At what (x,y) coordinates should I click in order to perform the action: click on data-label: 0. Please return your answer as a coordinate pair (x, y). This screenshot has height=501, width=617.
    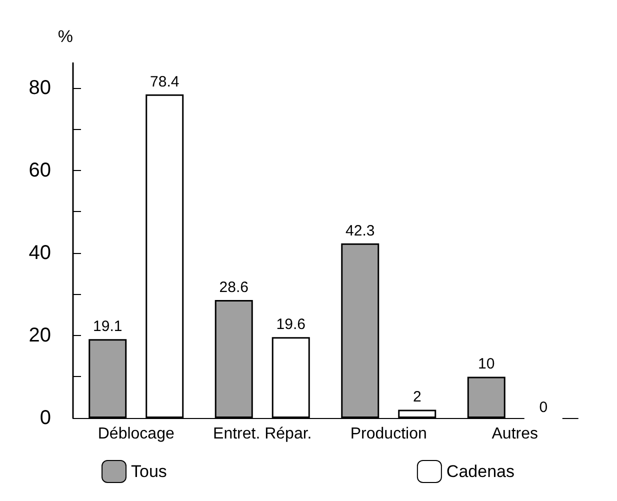
    Looking at the image, I should click on (543, 407).